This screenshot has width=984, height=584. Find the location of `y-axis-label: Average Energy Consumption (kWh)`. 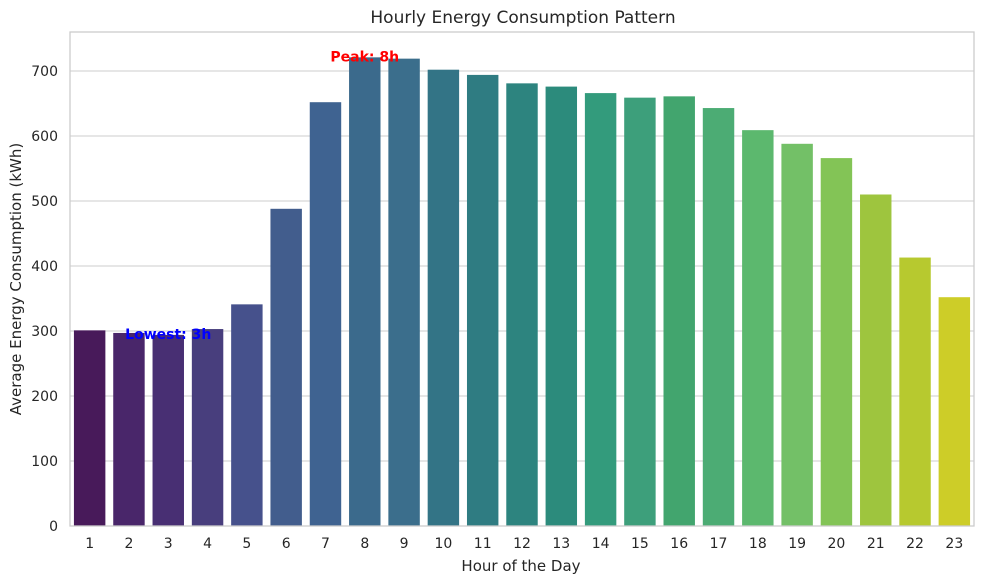

y-axis-label: Average Energy Consumption (kWh) is located at coordinates (16, 279).